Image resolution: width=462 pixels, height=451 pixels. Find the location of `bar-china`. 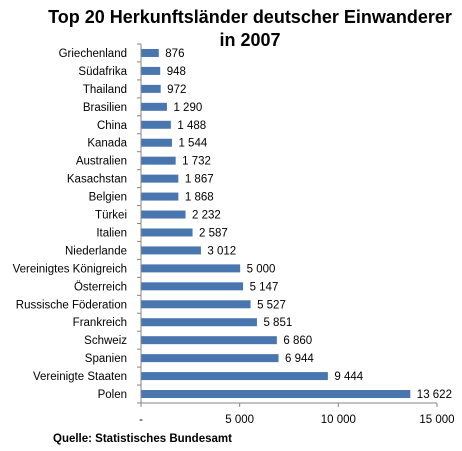

bar-china is located at coordinates (156, 124).